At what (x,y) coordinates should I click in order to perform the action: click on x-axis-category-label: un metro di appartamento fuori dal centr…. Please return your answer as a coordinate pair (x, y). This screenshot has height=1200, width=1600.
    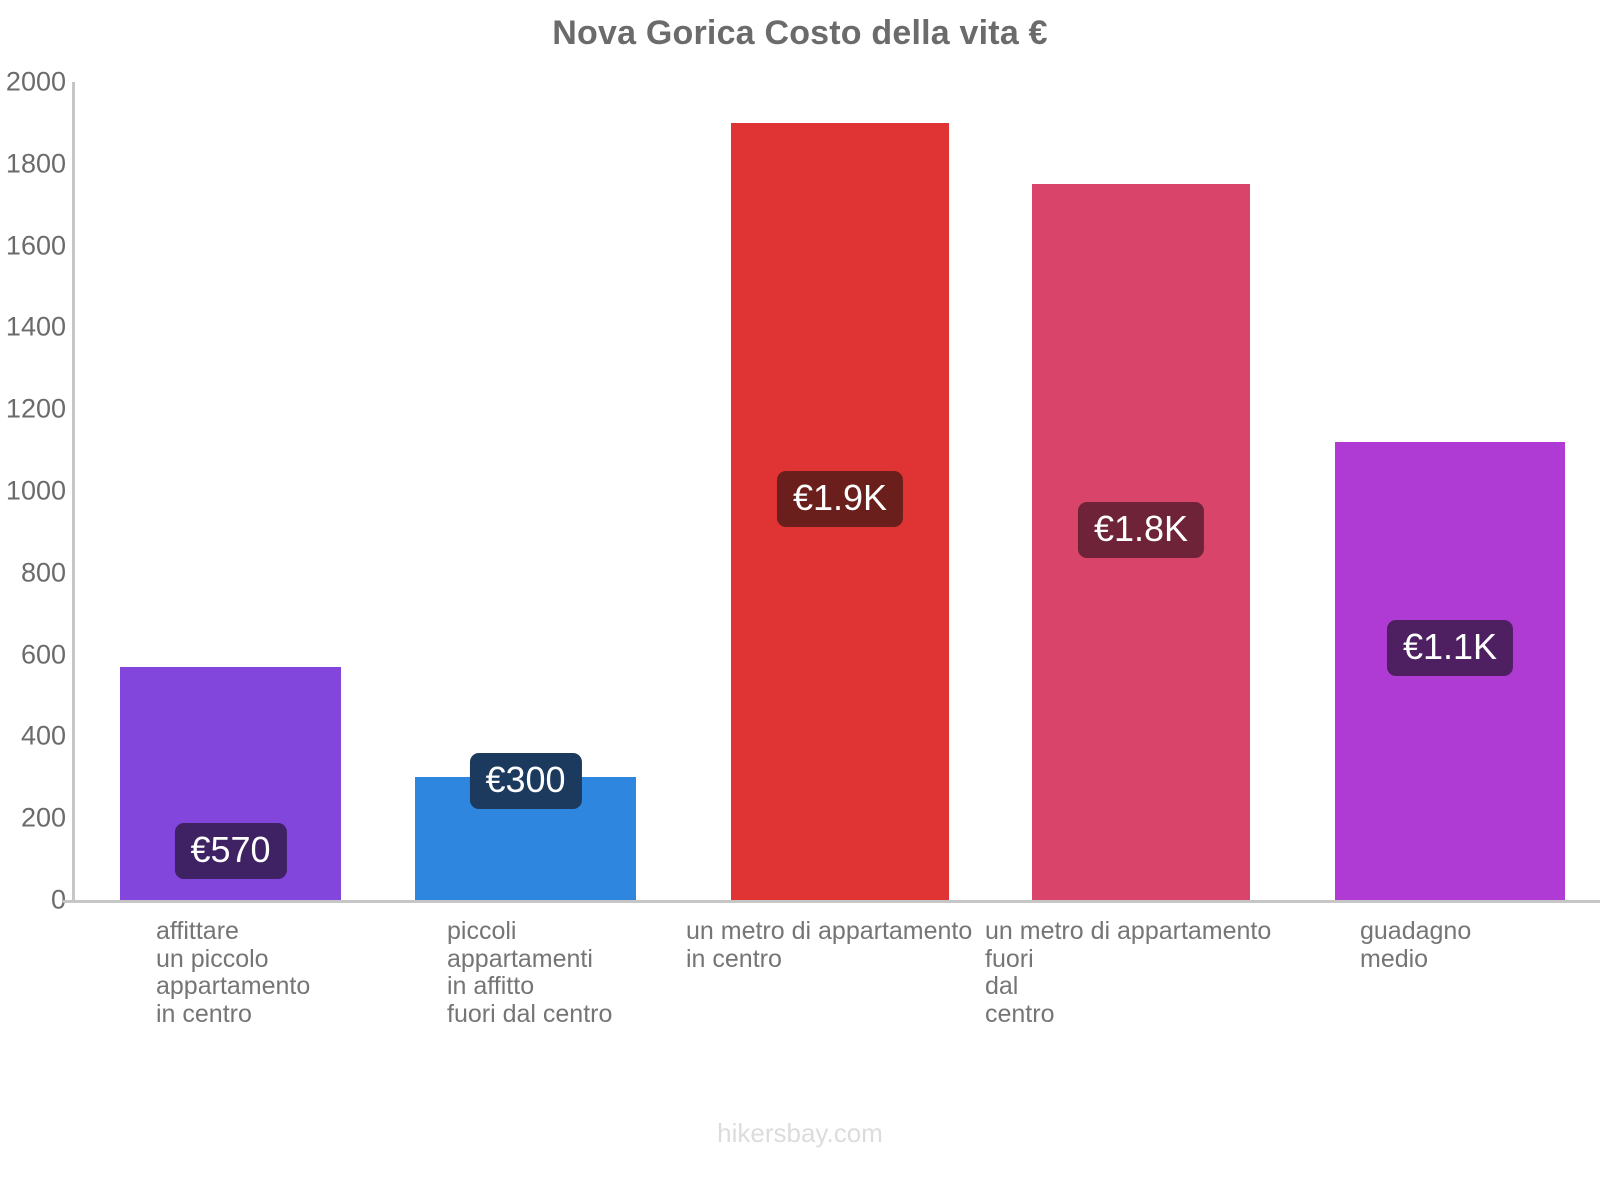
    Looking at the image, I should click on (1128, 972).